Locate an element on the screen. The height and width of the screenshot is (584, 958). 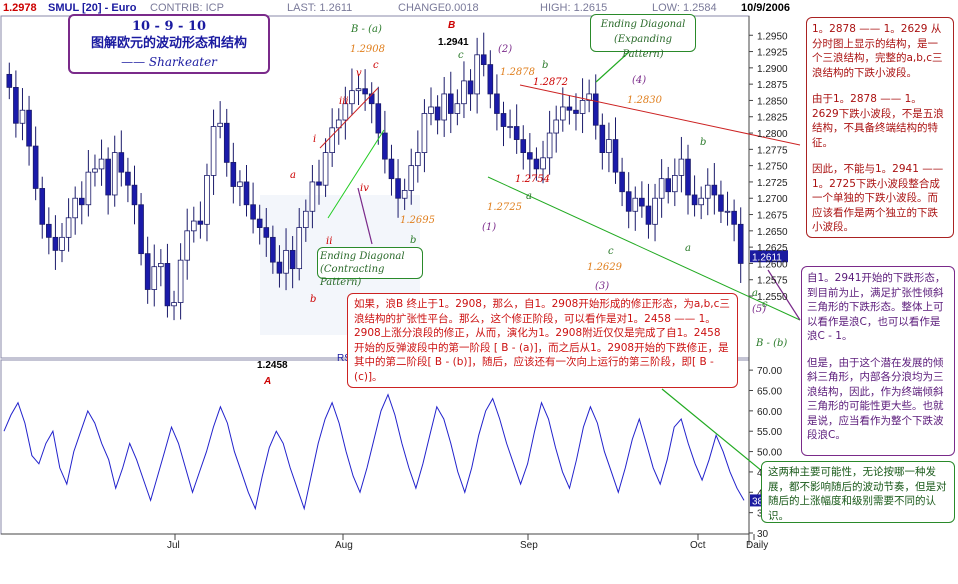
header-symbol: SMUL [20] - Euro is located at coordinates (92, 8).